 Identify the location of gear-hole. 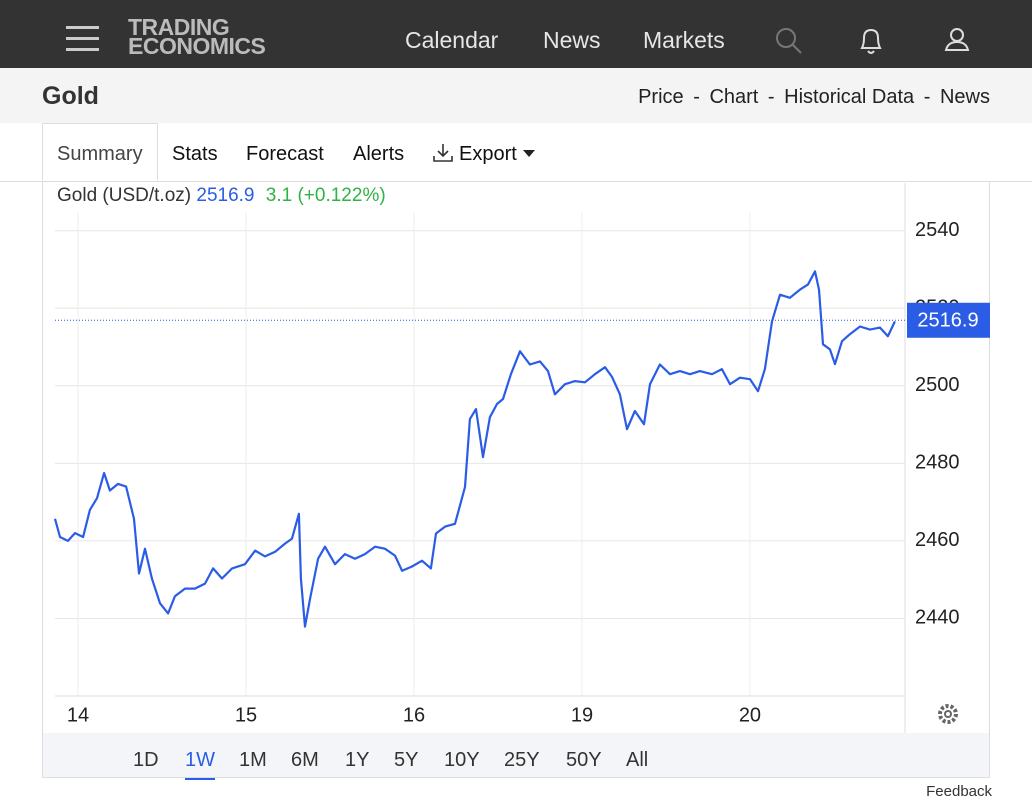
(948, 714).